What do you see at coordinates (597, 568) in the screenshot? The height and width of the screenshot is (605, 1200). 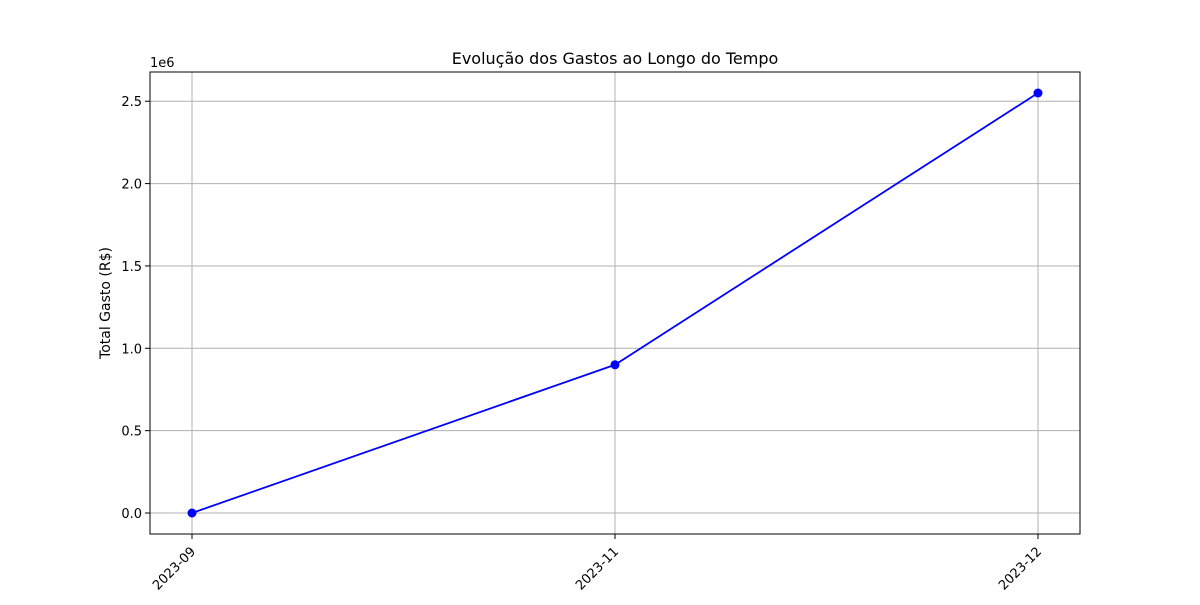 I see `x-tick-label: 2023-11` at bounding box center [597, 568].